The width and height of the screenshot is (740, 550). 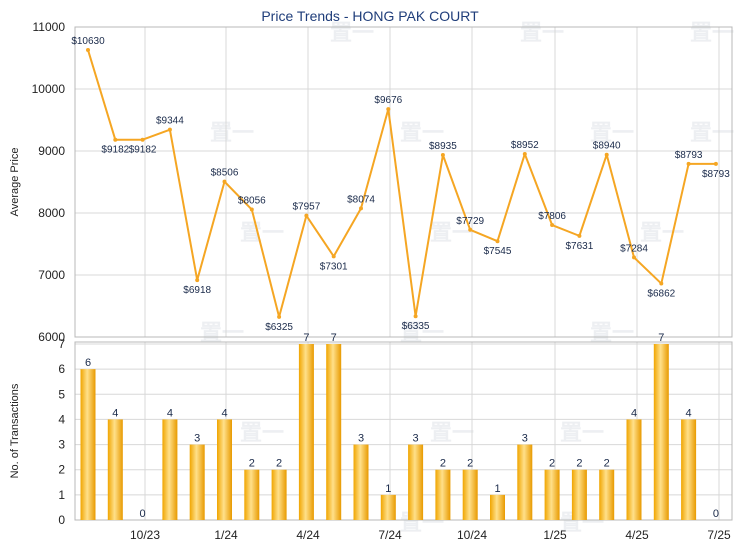 What do you see at coordinates (88, 41) in the screenshot?
I see `price-data-label: $10630` at bounding box center [88, 41].